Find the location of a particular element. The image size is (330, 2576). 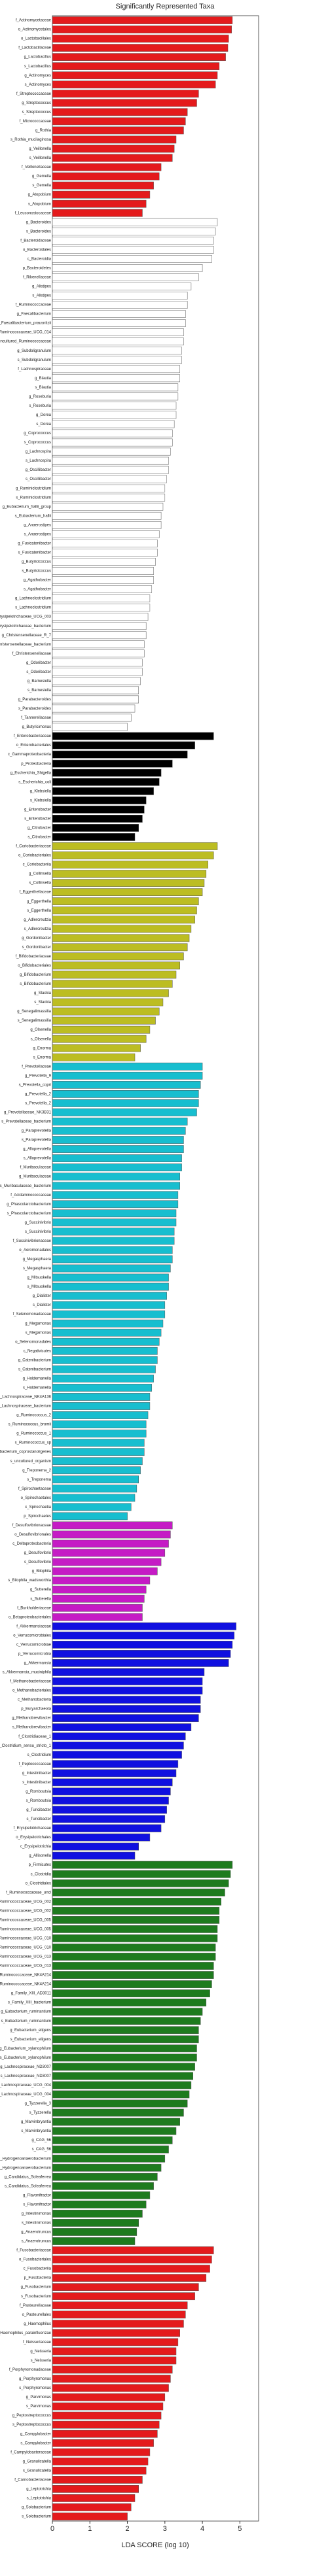

bar-label: s_Succinivibrio is located at coordinates (38, 1232).